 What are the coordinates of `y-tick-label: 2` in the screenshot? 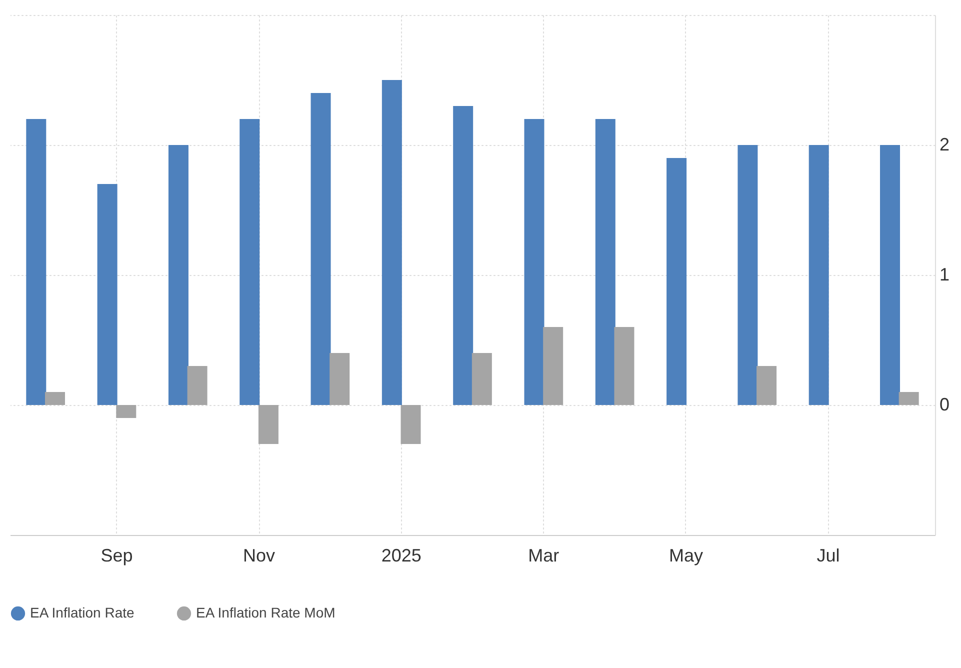 It's located at (945, 144).